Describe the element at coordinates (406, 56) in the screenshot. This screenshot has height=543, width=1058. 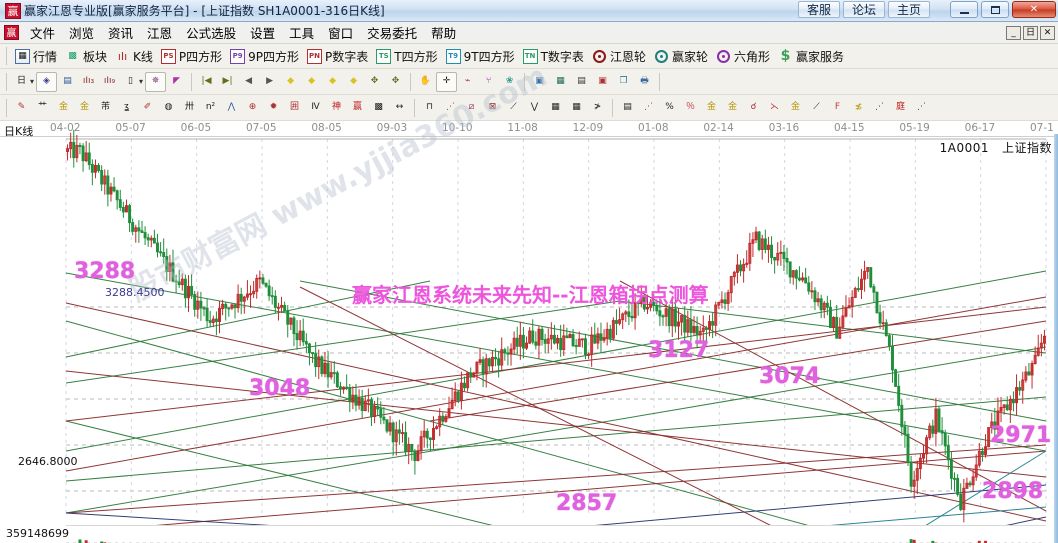
I see `toolbar-t-square: TS T四方形` at that location.